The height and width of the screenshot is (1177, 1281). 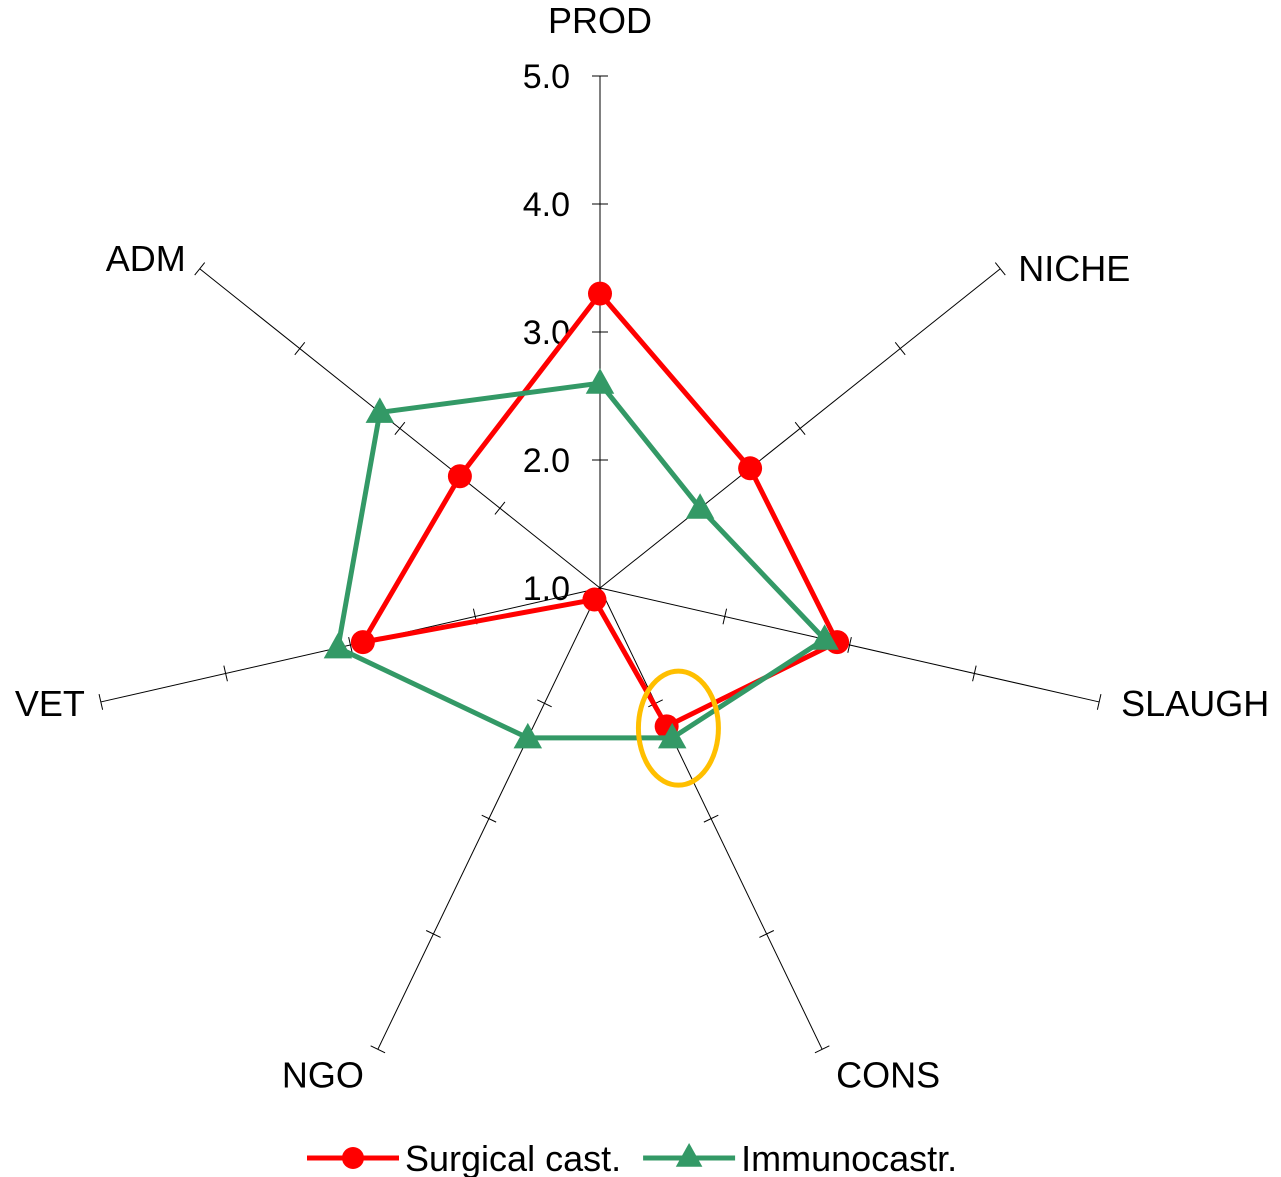 What do you see at coordinates (146, 258) in the screenshot?
I see `category-label-adm: ADM` at bounding box center [146, 258].